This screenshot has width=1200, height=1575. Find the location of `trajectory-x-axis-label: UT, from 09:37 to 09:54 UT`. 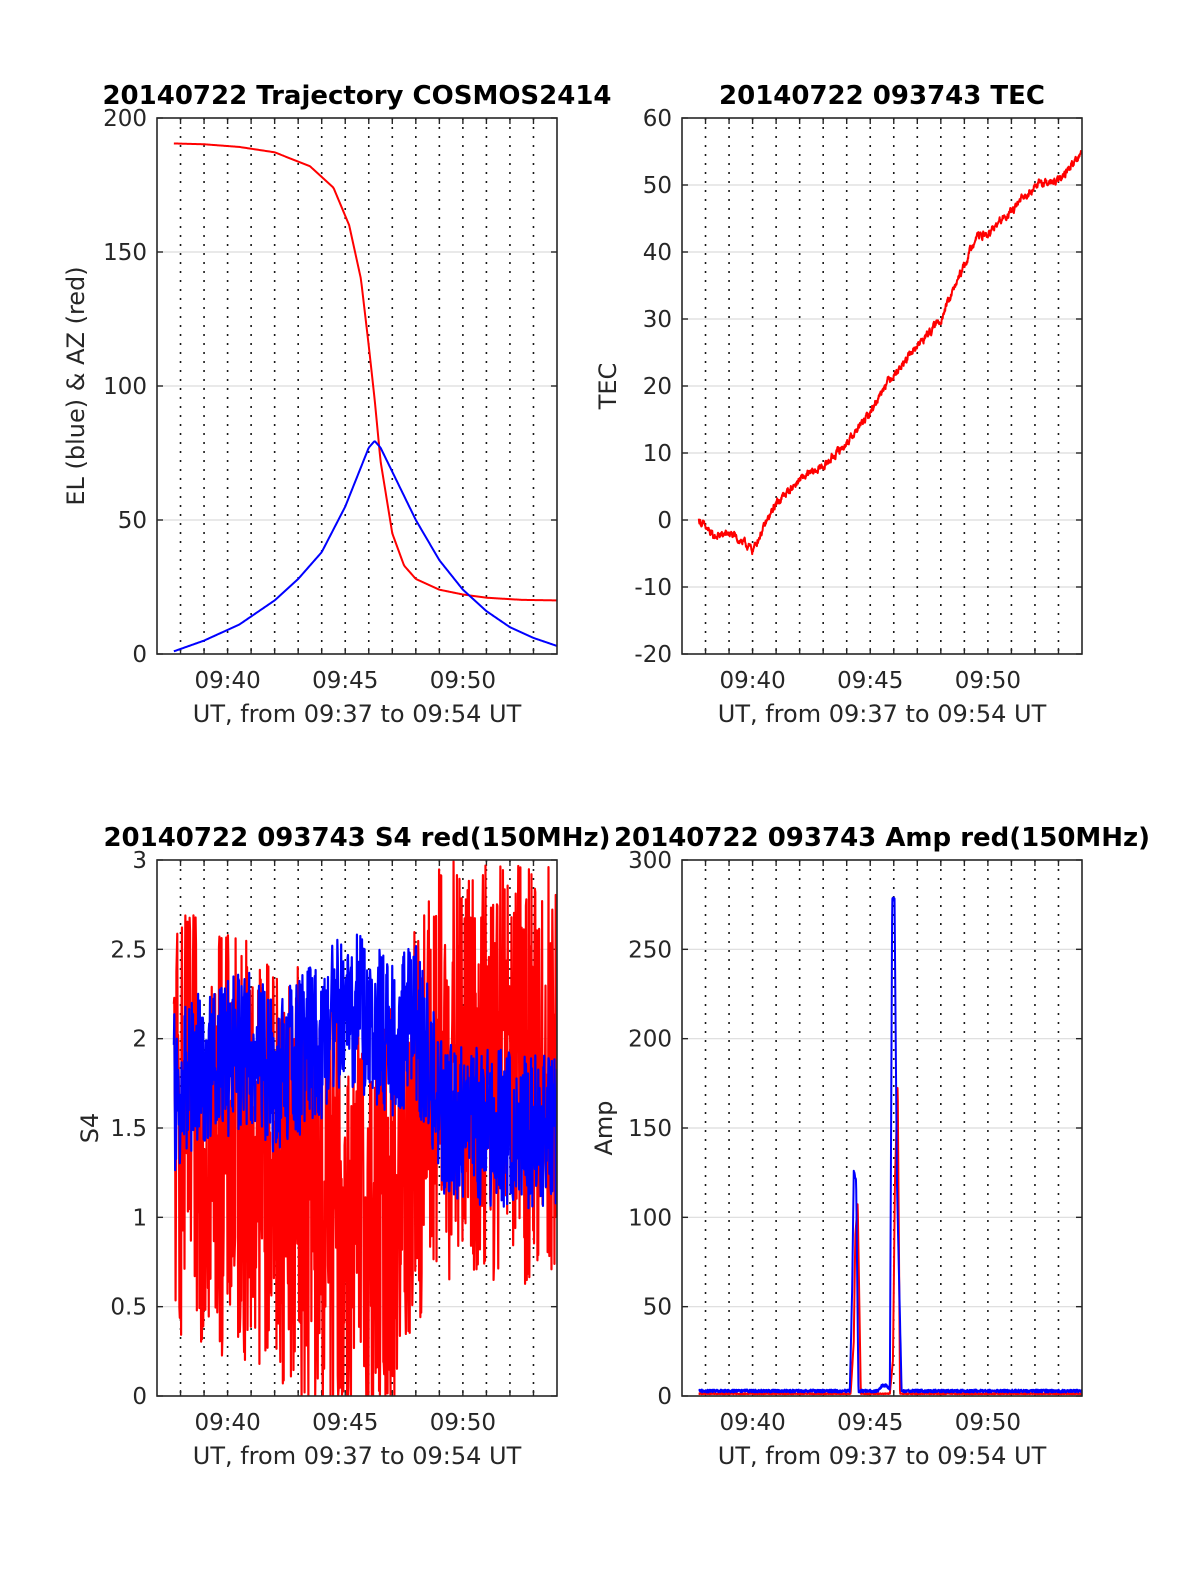

trajectory-x-axis-label: UT, from 09:37 to 09:54 UT is located at coordinates (357, 714).